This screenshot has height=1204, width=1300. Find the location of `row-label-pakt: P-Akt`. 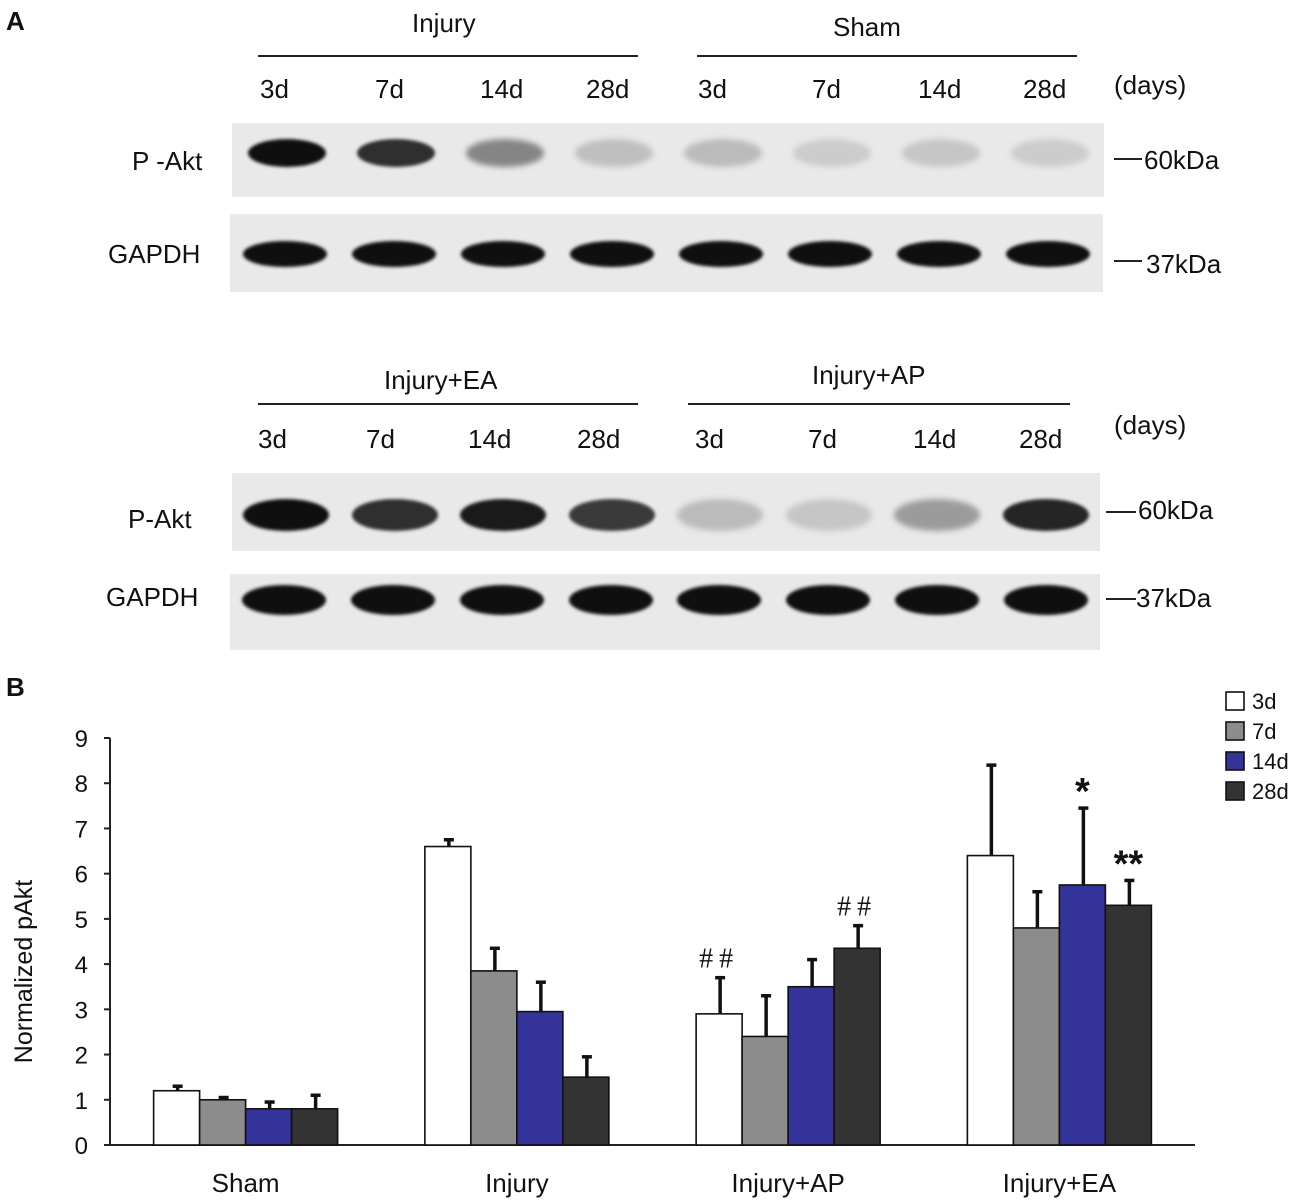

row-label-pakt: P-Akt is located at coordinates (160, 519).